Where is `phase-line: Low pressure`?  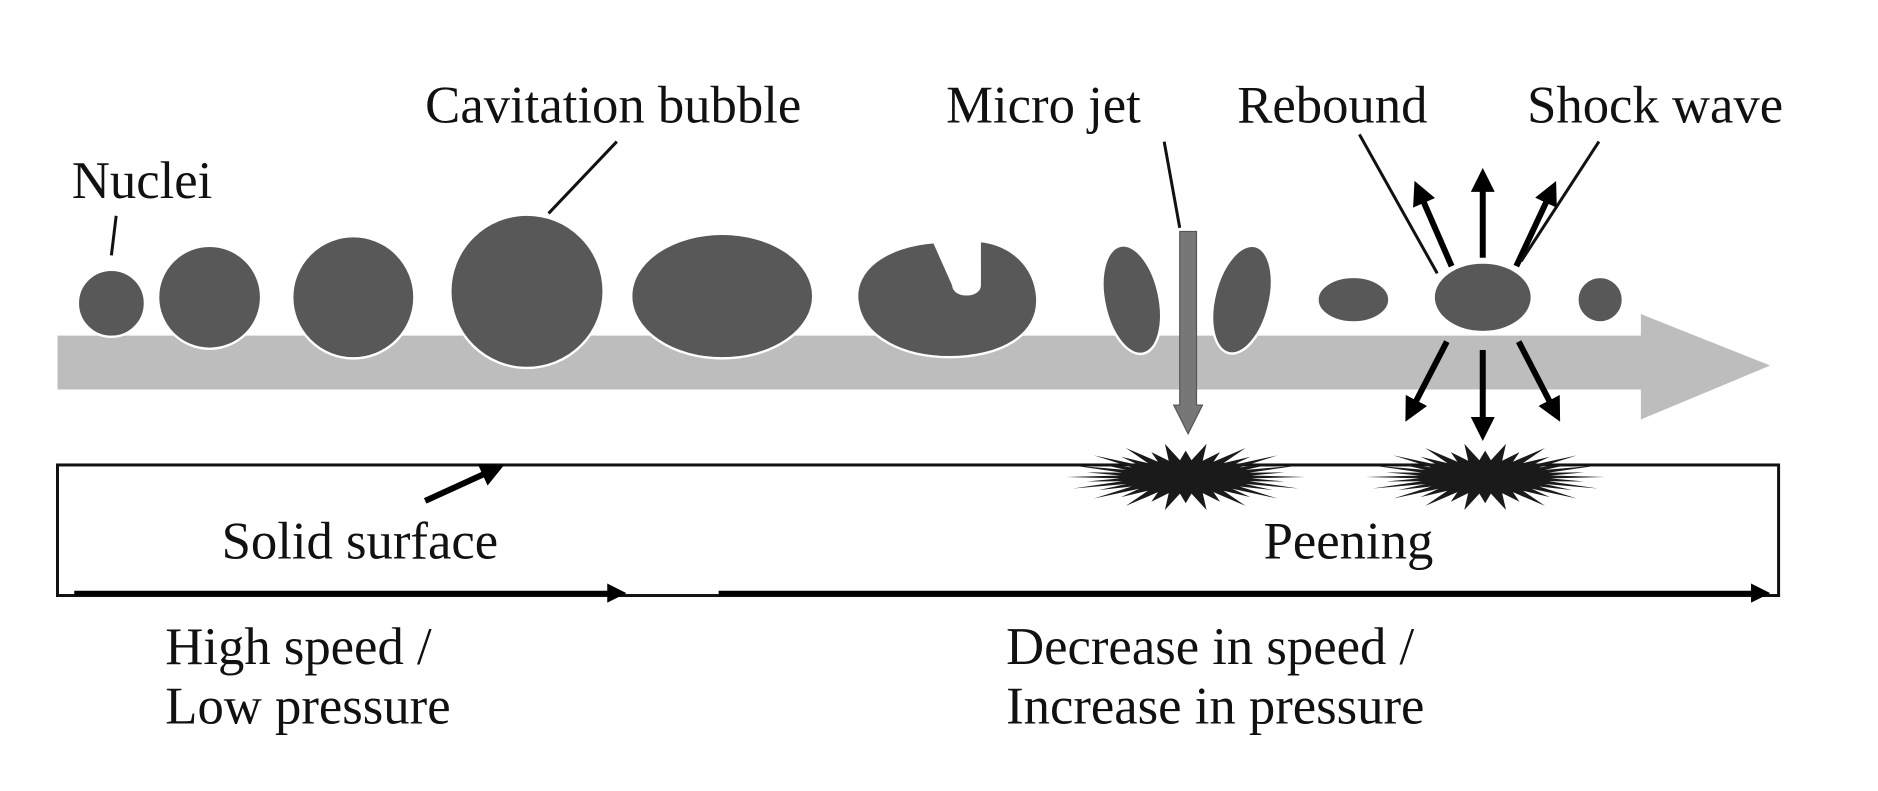 phase-line: Low pressure is located at coordinates (307, 707).